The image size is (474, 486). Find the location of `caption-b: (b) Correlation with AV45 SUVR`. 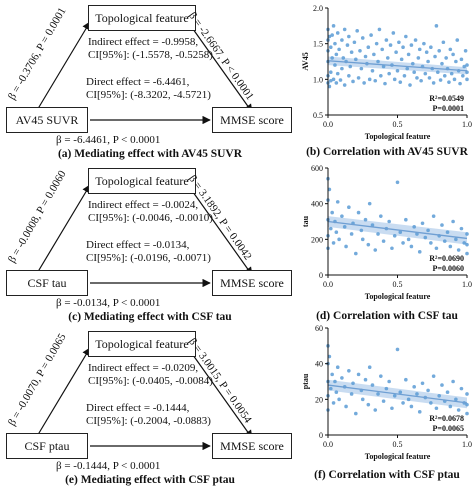

caption-b: (b) Correlation with AV45 SUVR is located at coordinates (387, 152).